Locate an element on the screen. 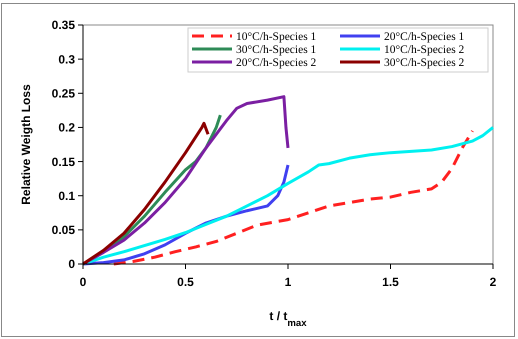 The height and width of the screenshot is (339, 518). legend-label: 10°C/h-Species 2 is located at coordinates (424, 50).